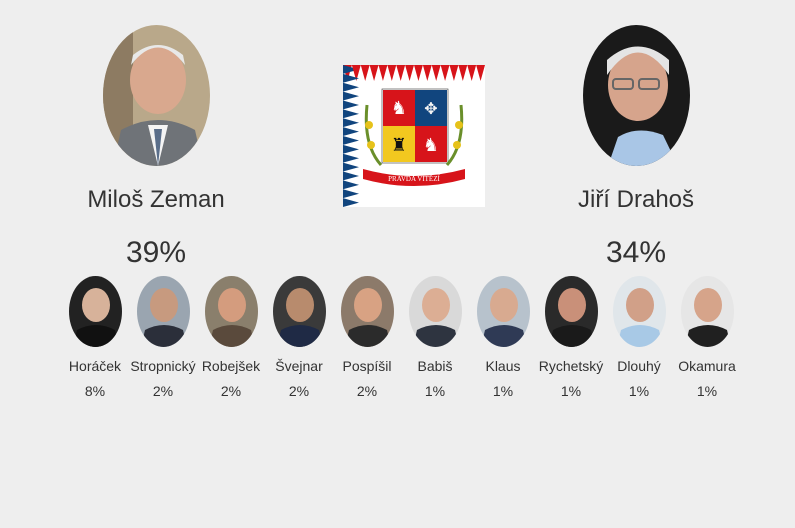 This screenshot has width=795, height=528. I want to click on presidential-standard-icon: ♞ ✥ ♜ ♞ PRAVDA VÍTĚZÍ, so click(414, 136).